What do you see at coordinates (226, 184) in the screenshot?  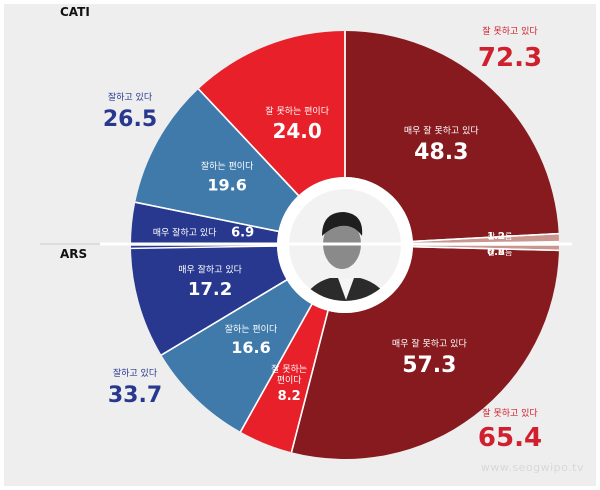 I see `cati-good-value: 19.6` at bounding box center [226, 184].